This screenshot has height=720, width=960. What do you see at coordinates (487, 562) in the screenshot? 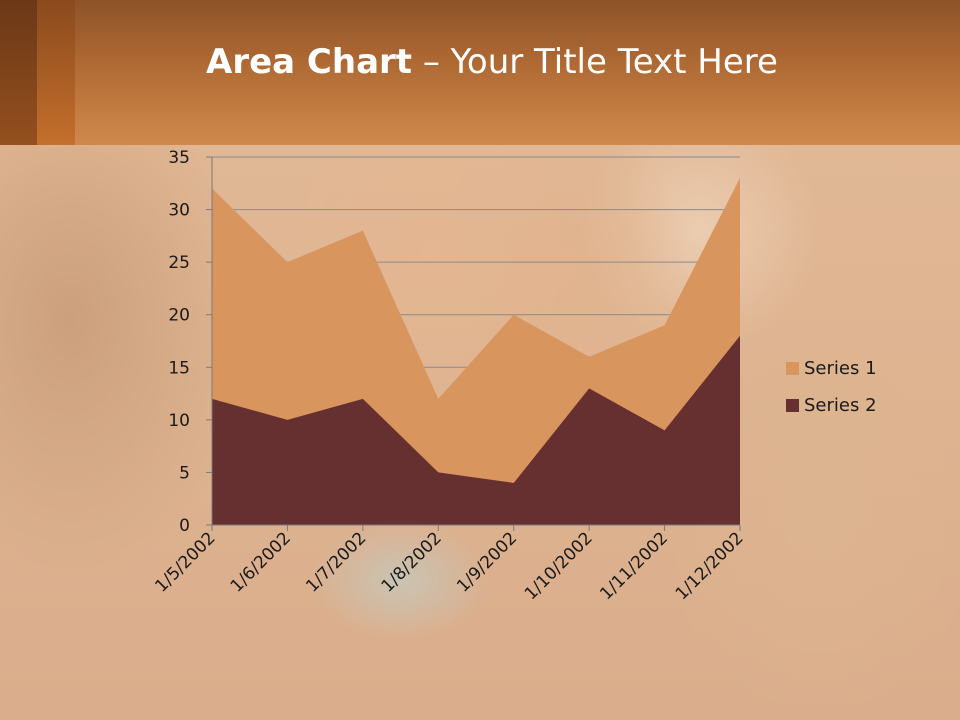
I see `x-tick-label: 1/9/2002` at bounding box center [487, 562].